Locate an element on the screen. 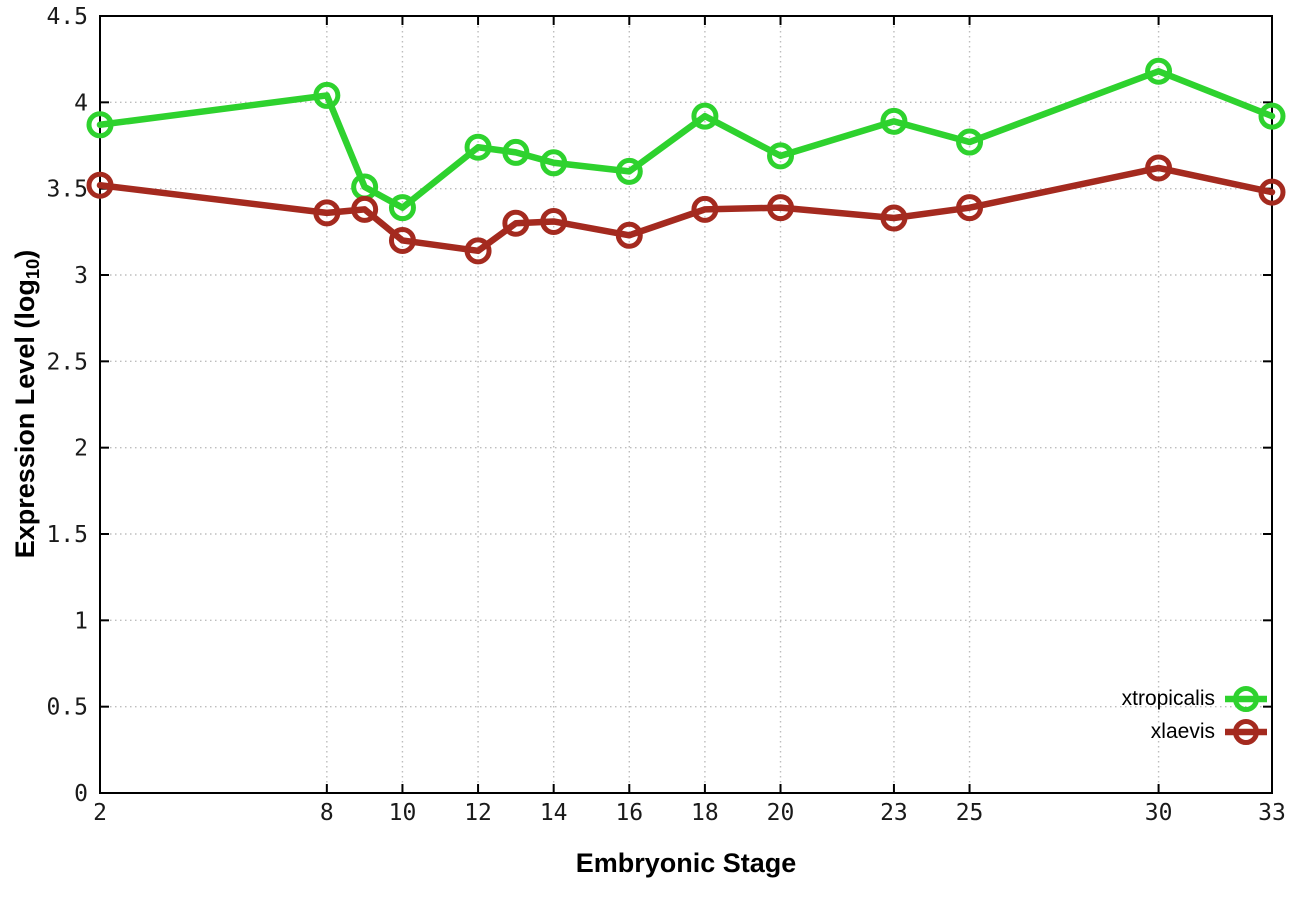  series-line-xlaevis is located at coordinates (686, 209).